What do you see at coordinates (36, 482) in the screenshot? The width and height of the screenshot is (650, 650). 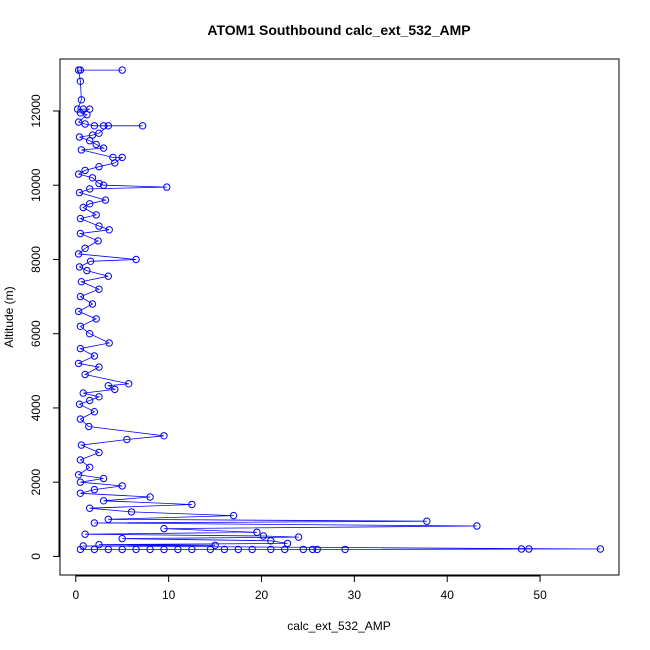 I see `y-tick-label: 2000` at bounding box center [36, 482].